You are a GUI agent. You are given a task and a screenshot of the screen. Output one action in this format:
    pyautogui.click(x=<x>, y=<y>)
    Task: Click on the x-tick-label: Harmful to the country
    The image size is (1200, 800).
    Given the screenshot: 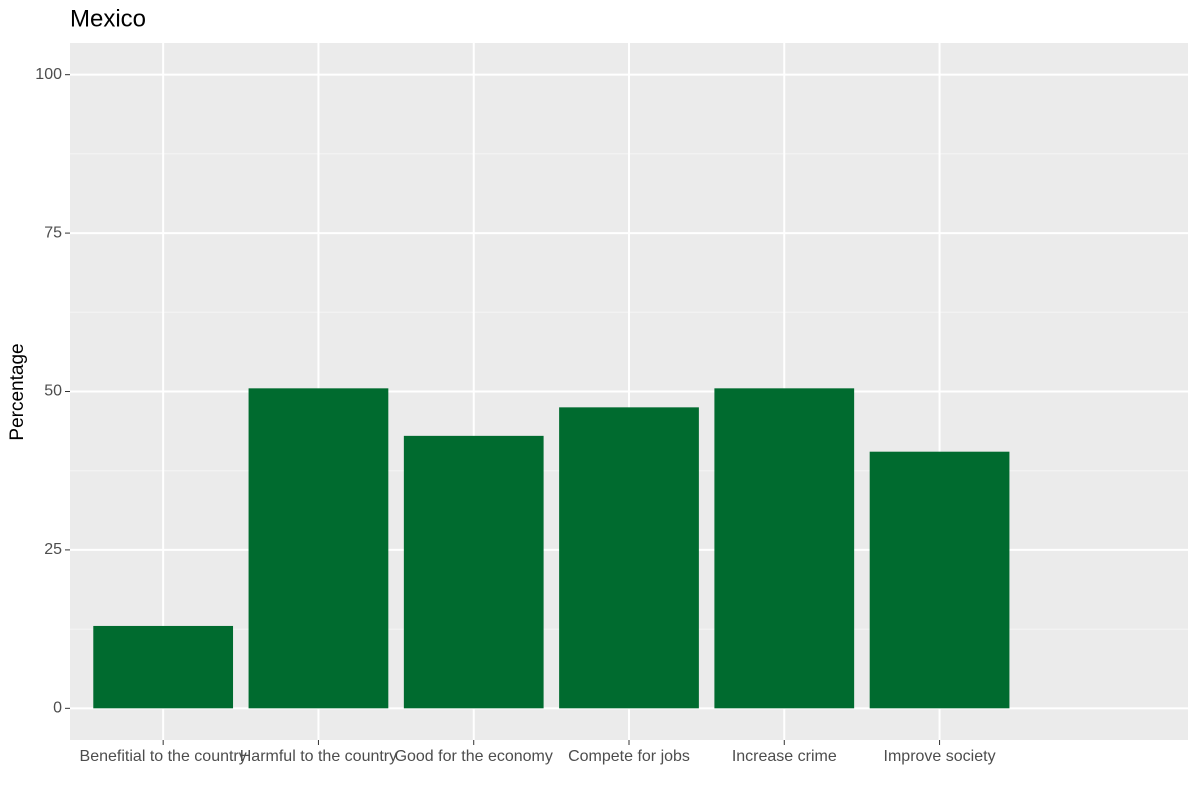 What is the action you would take?
    pyautogui.click(x=318, y=756)
    